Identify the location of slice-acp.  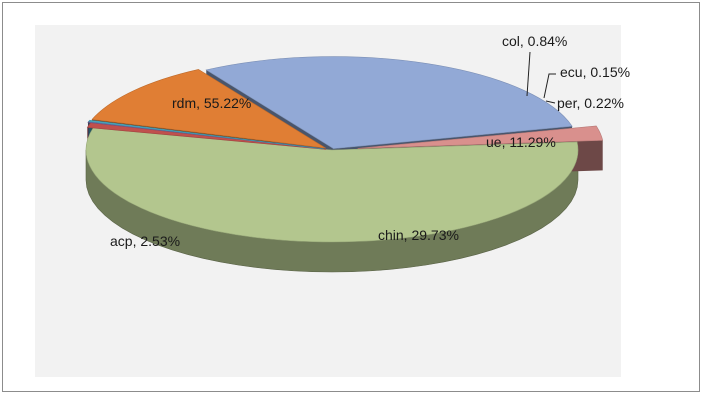
(480, 137).